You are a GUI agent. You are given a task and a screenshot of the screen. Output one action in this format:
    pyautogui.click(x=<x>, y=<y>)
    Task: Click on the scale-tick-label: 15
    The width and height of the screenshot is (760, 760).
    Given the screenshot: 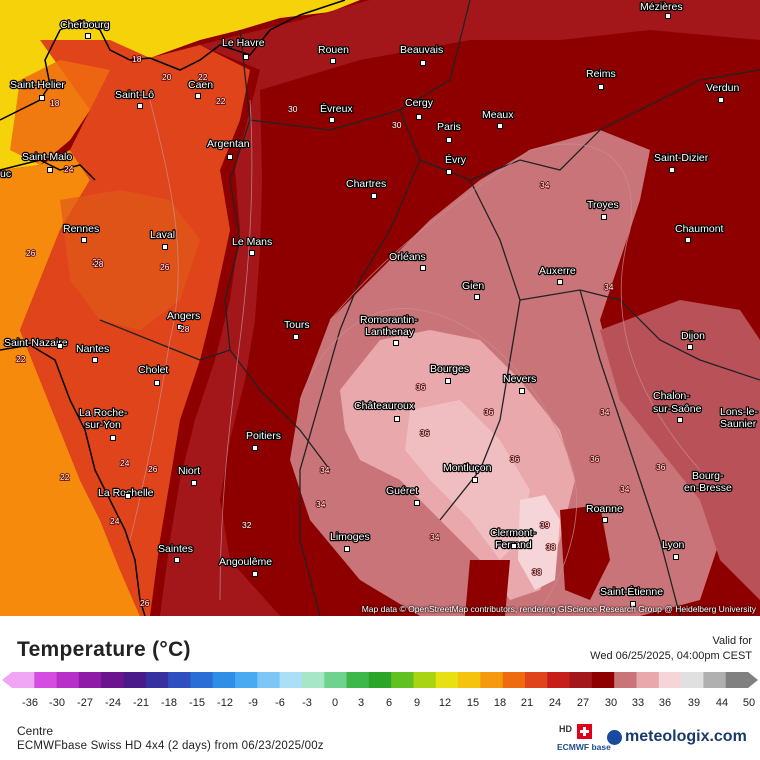 What is the action you would take?
    pyautogui.click(x=473, y=703)
    